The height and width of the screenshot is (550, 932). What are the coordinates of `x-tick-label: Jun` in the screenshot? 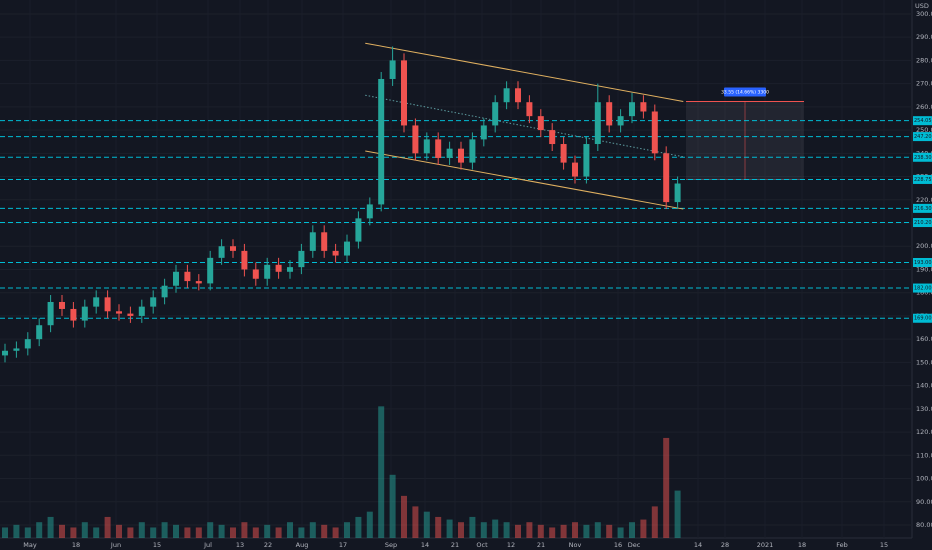 It's located at (115, 545).